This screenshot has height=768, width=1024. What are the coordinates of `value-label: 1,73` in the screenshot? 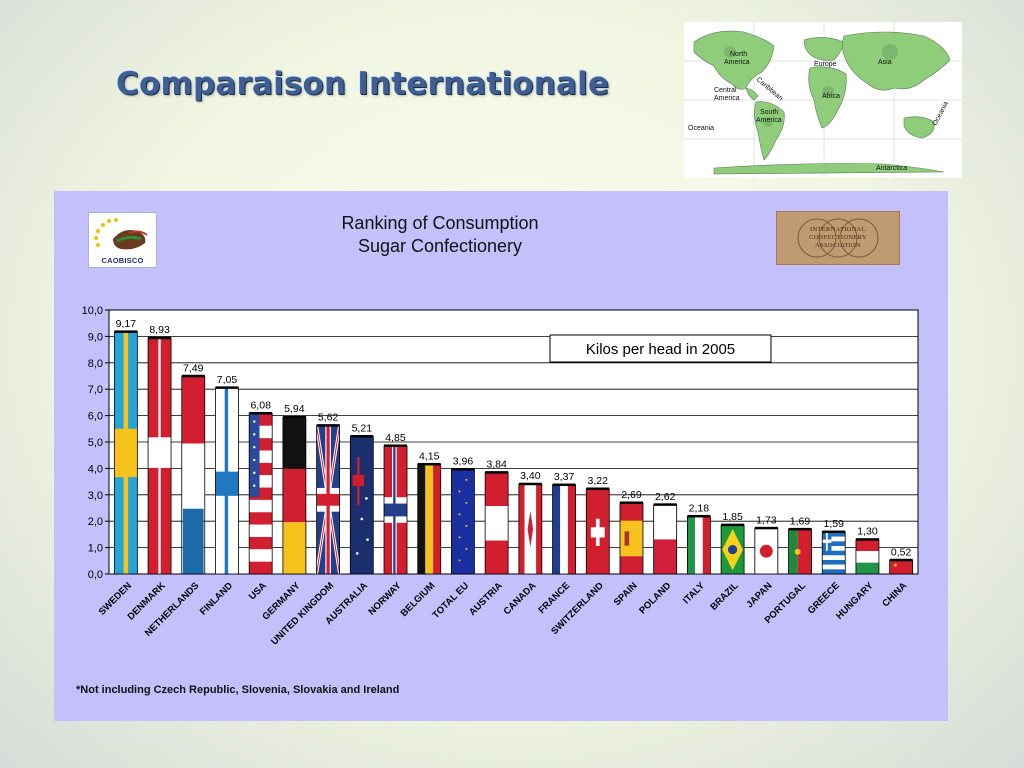 It's located at (766, 520).